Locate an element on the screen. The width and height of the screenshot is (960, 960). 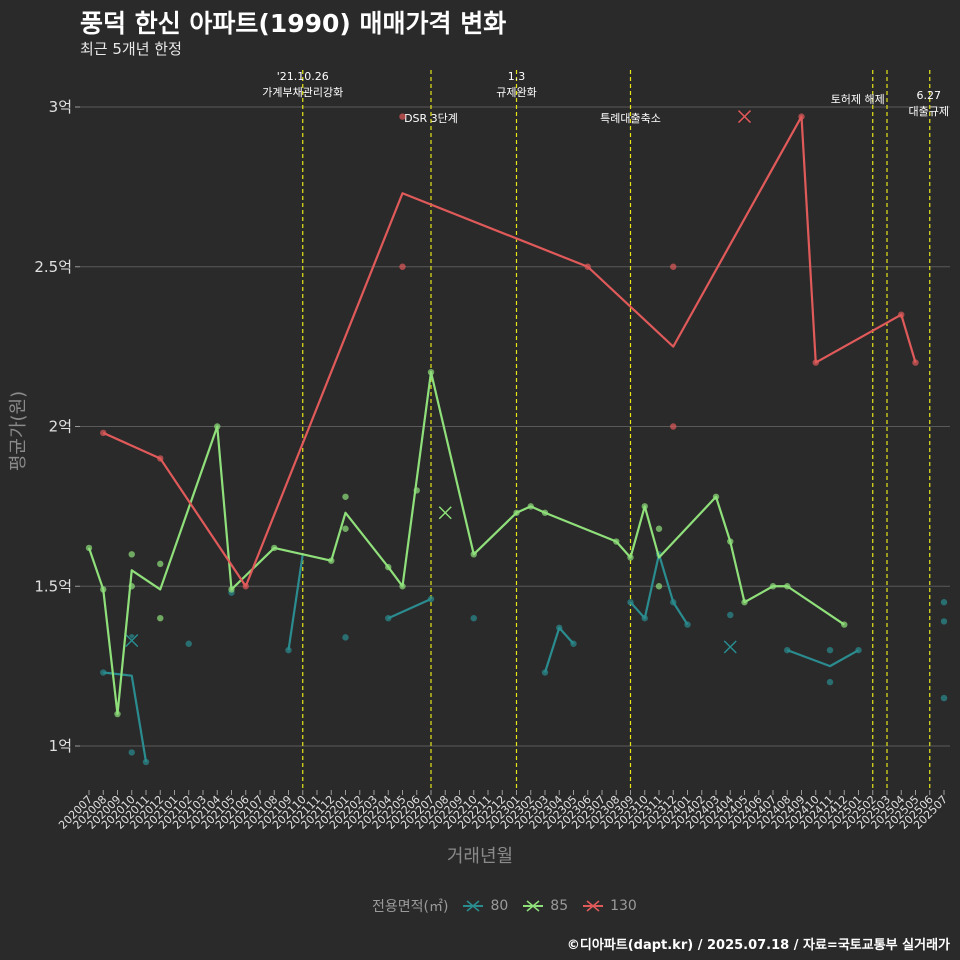
event-label: 특례대출축소 is located at coordinates (630, 118).